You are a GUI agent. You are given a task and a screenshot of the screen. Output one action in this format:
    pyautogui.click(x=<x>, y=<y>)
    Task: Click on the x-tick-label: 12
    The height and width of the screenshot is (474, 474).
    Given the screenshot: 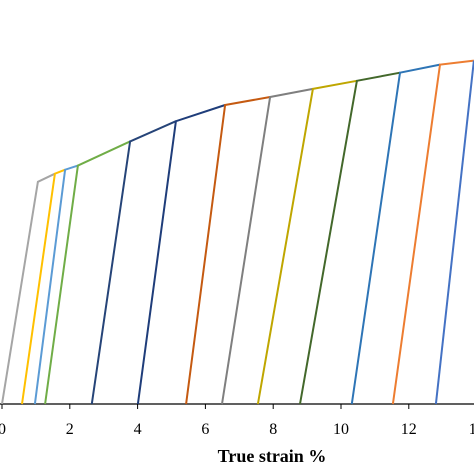 What is the action you would take?
    pyautogui.click(x=409, y=429)
    